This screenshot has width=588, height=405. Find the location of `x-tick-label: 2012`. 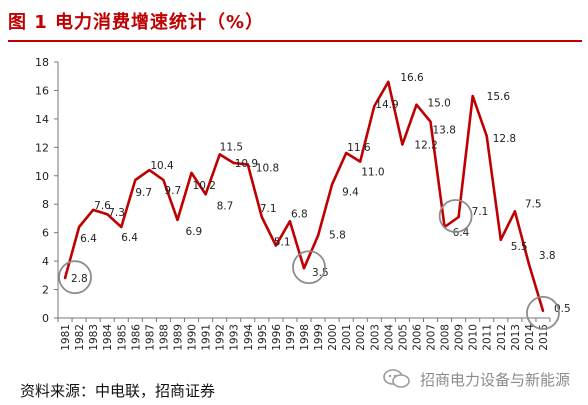

x-tick-label: 2012 is located at coordinates (502, 337).